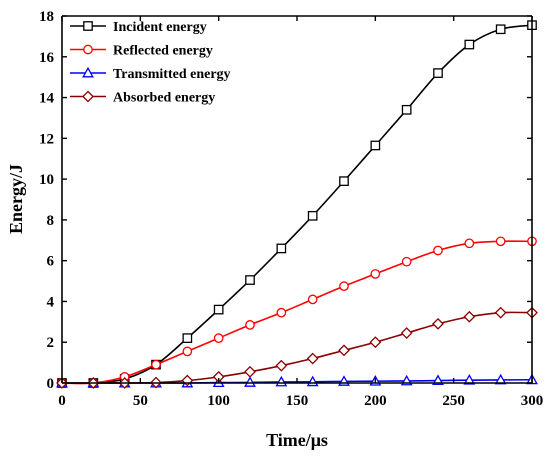  Describe the element at coordinates (47, 99) in the screenshot. I see `y-tick-label: 14` at that location.